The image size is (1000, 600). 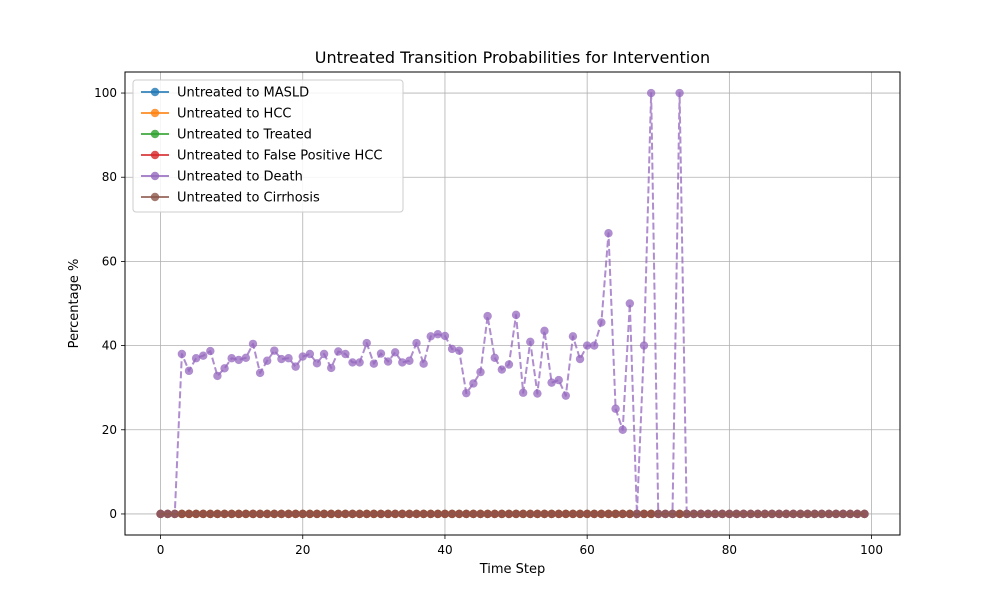 I want to click on legend-label: Untreated to Treated, so click(x=244, y=135).